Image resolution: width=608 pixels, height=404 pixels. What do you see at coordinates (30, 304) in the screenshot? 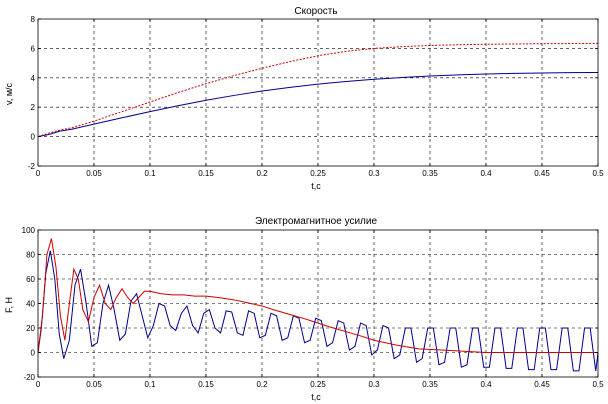
I see `y-tick-label: 40` at bounding box center [30, 304].